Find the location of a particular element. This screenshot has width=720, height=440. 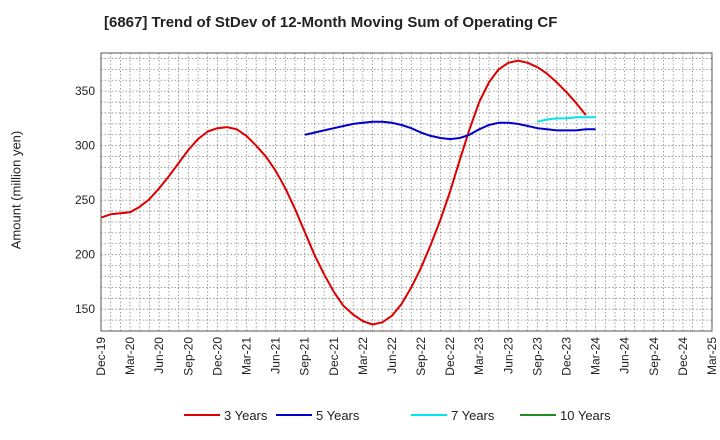

x-tick-label: Dec-23 is located at coordinates (567, 356).